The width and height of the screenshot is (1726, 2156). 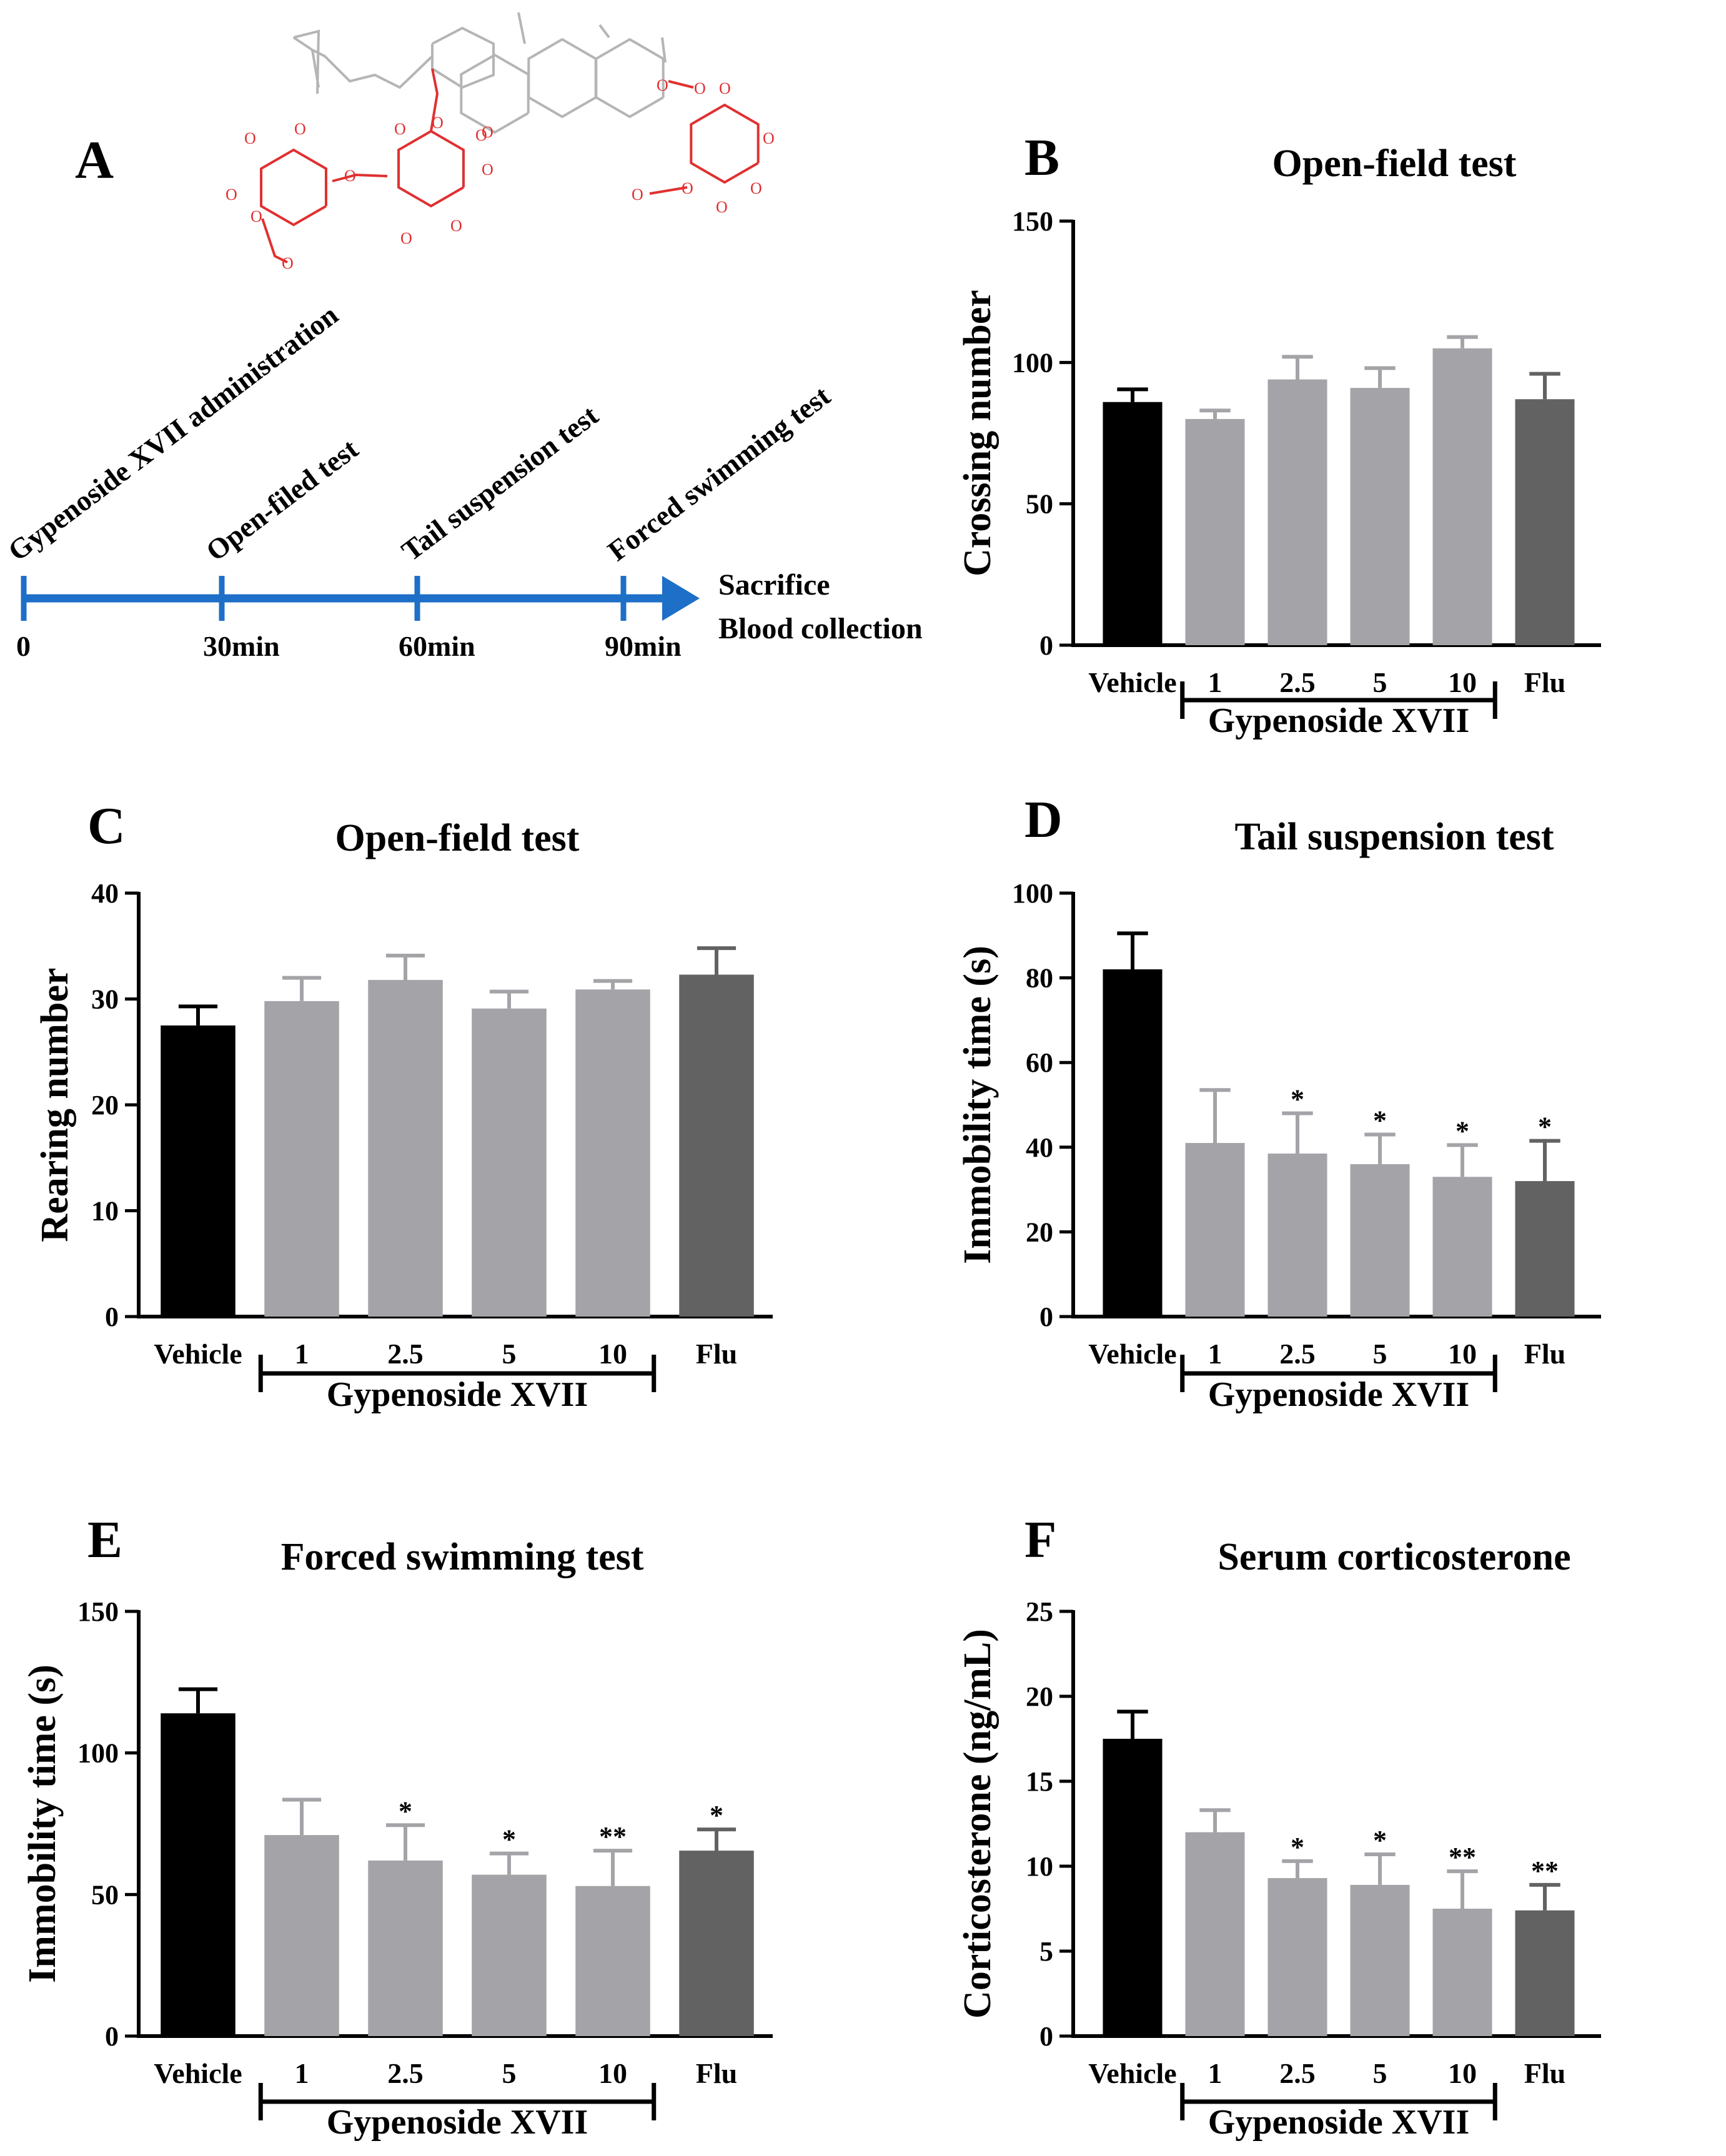 What do you see at coordinates (613, 1836) in the screenshot?
I see `significance-label: **` at bounding box center [613, 1836].